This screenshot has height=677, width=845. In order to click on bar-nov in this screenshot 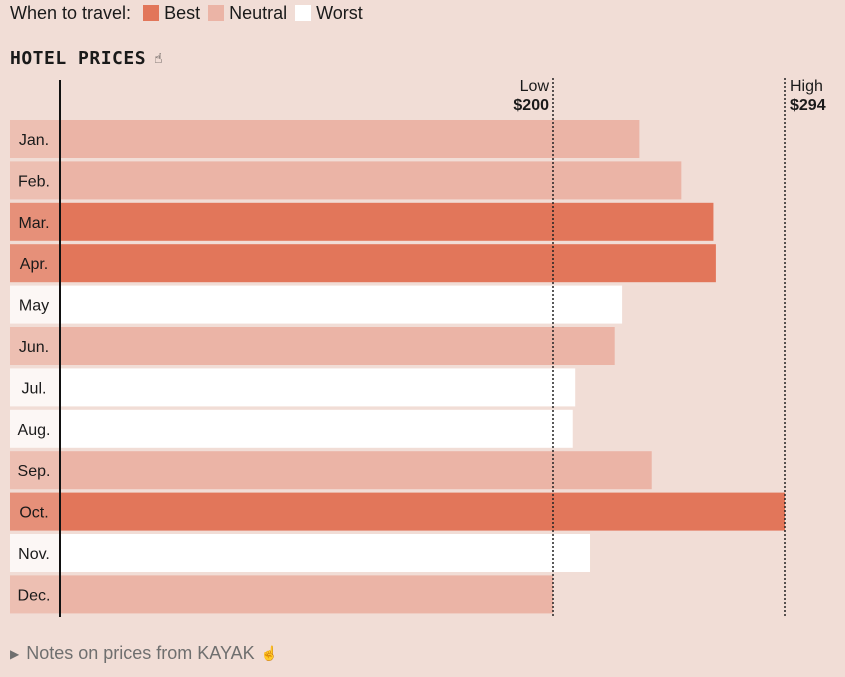, I will do `click(325, 553)`.